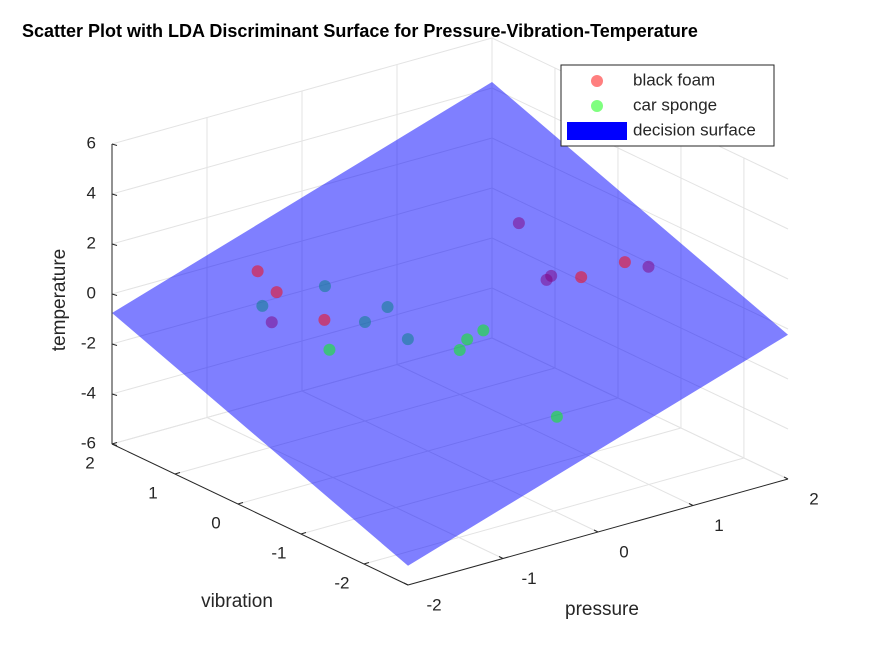  What do you see at coordinates (88, 442) in the screenshot?
I see `z-tick-label: -6` at bounding box center [88, 442].